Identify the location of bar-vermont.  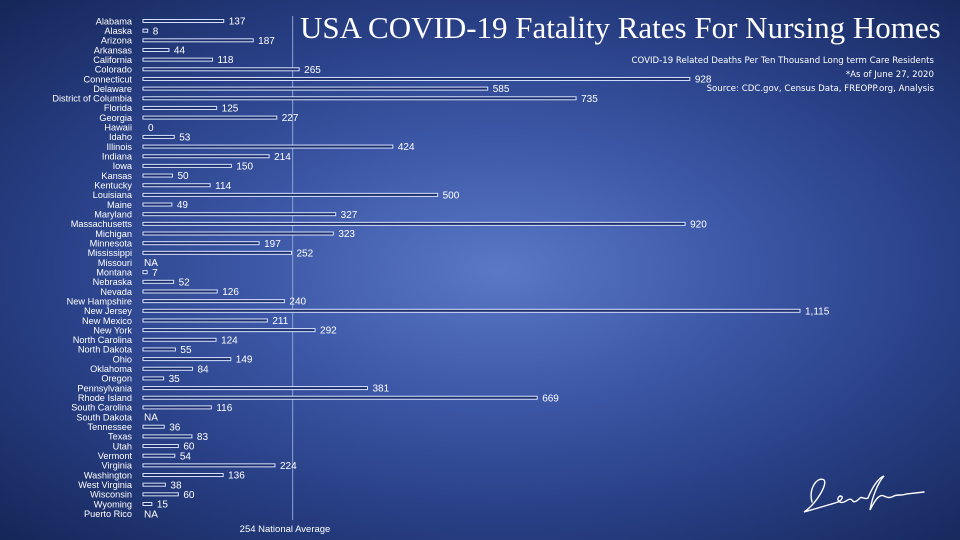
(159, 455).